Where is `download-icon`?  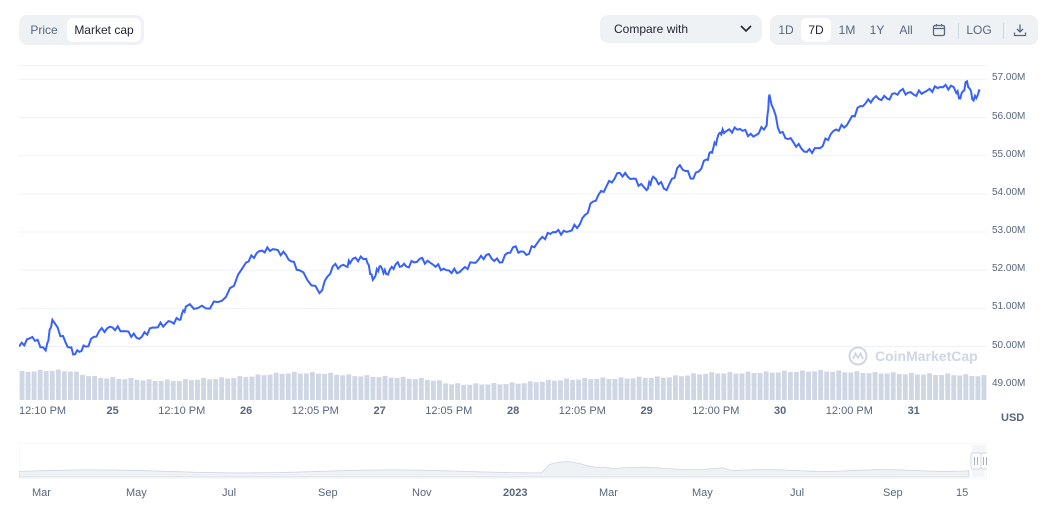 download-icon is located at coordinates (1020, 30).